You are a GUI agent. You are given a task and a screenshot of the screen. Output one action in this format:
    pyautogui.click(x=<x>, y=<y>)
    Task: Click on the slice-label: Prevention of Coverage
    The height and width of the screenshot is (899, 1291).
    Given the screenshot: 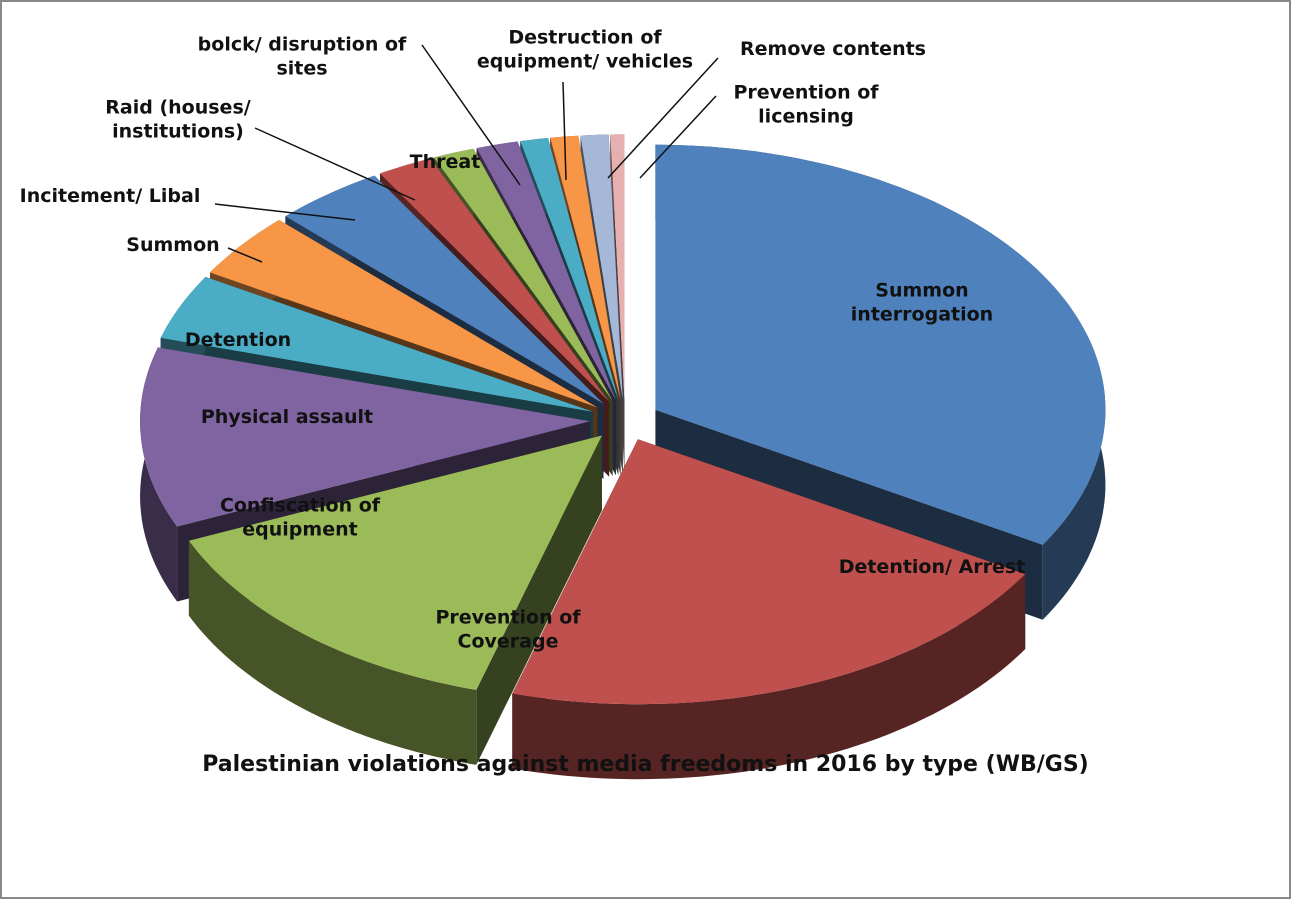 What is the action you would take?
    pyautogui.click(x=508, y=629)
    